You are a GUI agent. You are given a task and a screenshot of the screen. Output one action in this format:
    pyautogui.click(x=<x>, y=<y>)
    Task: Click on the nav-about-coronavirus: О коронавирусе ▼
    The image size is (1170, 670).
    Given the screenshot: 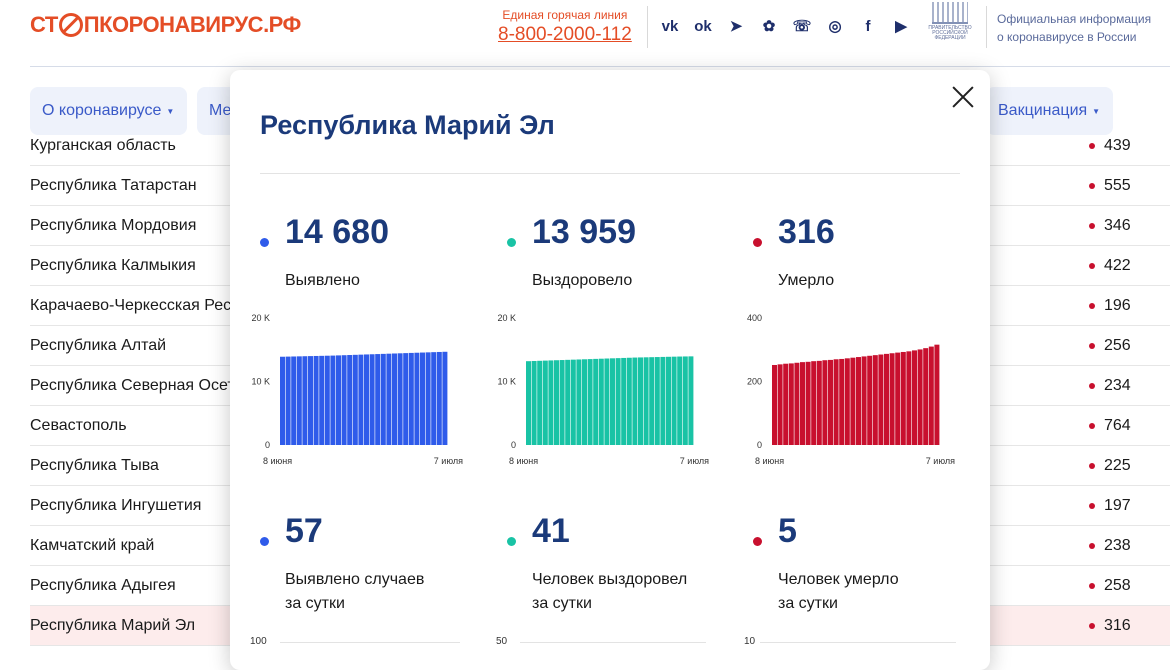 What is the action you would take?
    pyautogui.click(x=108, y=111)
    